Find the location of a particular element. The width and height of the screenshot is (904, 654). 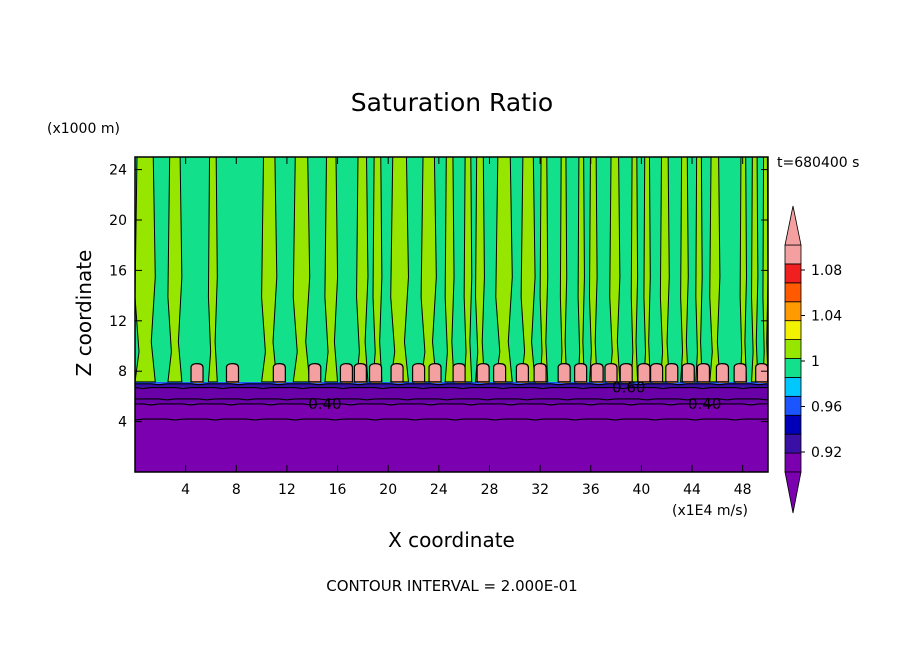

y-axis-unit: (x1000 m) is located at coordinates (83, 129).